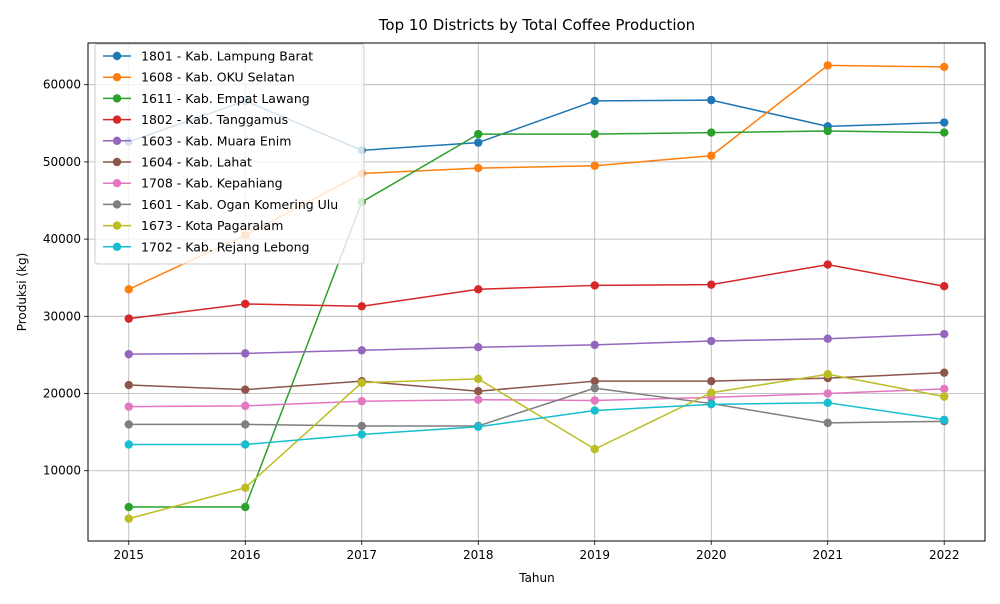 The height and width of the screenshot is (604, 1000). I want to click on legend-label: 1603 - Kab. Muara Enim, so click(216, 140).